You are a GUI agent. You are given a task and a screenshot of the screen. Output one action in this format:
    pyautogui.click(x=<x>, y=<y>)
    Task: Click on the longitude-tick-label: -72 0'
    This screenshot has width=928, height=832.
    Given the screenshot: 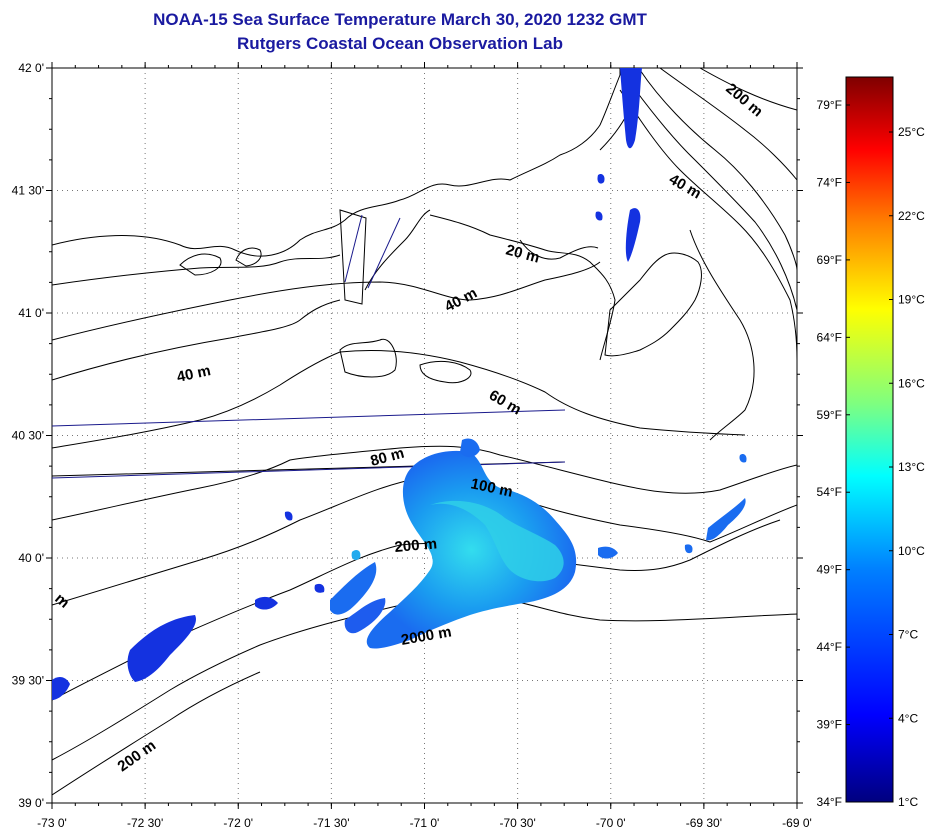 What is the action you would take?
    pyautogui.click(x=238, y=823)
    